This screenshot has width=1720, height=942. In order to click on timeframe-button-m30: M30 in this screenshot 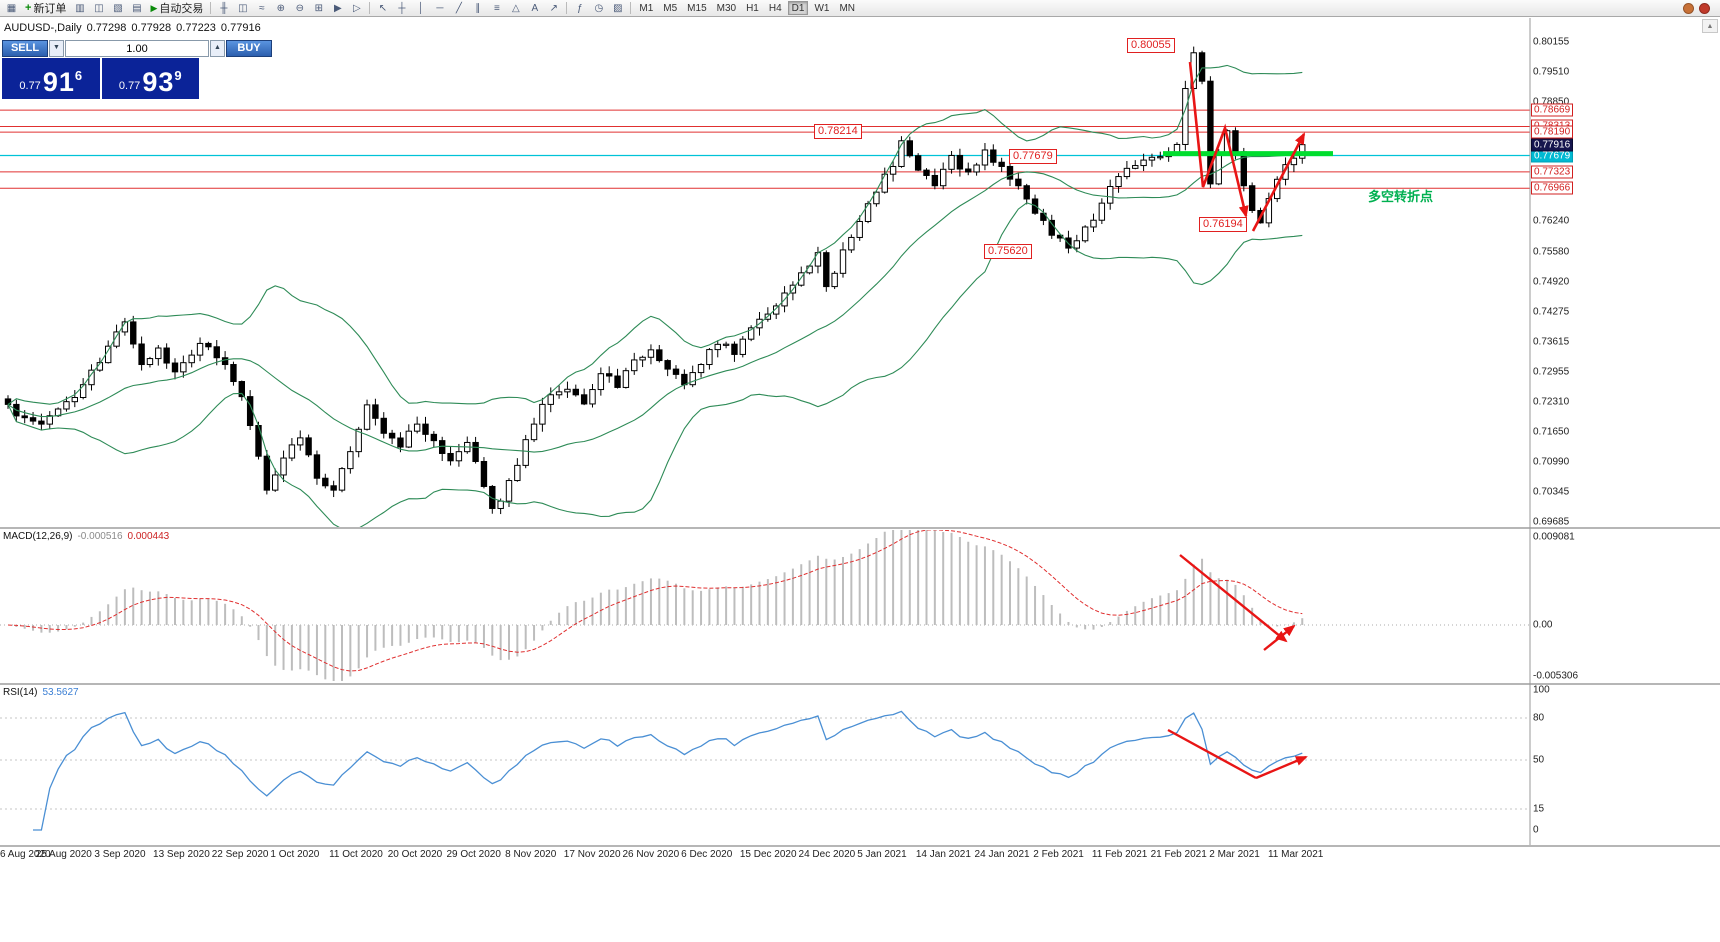, I will do `click(726, 8)`.